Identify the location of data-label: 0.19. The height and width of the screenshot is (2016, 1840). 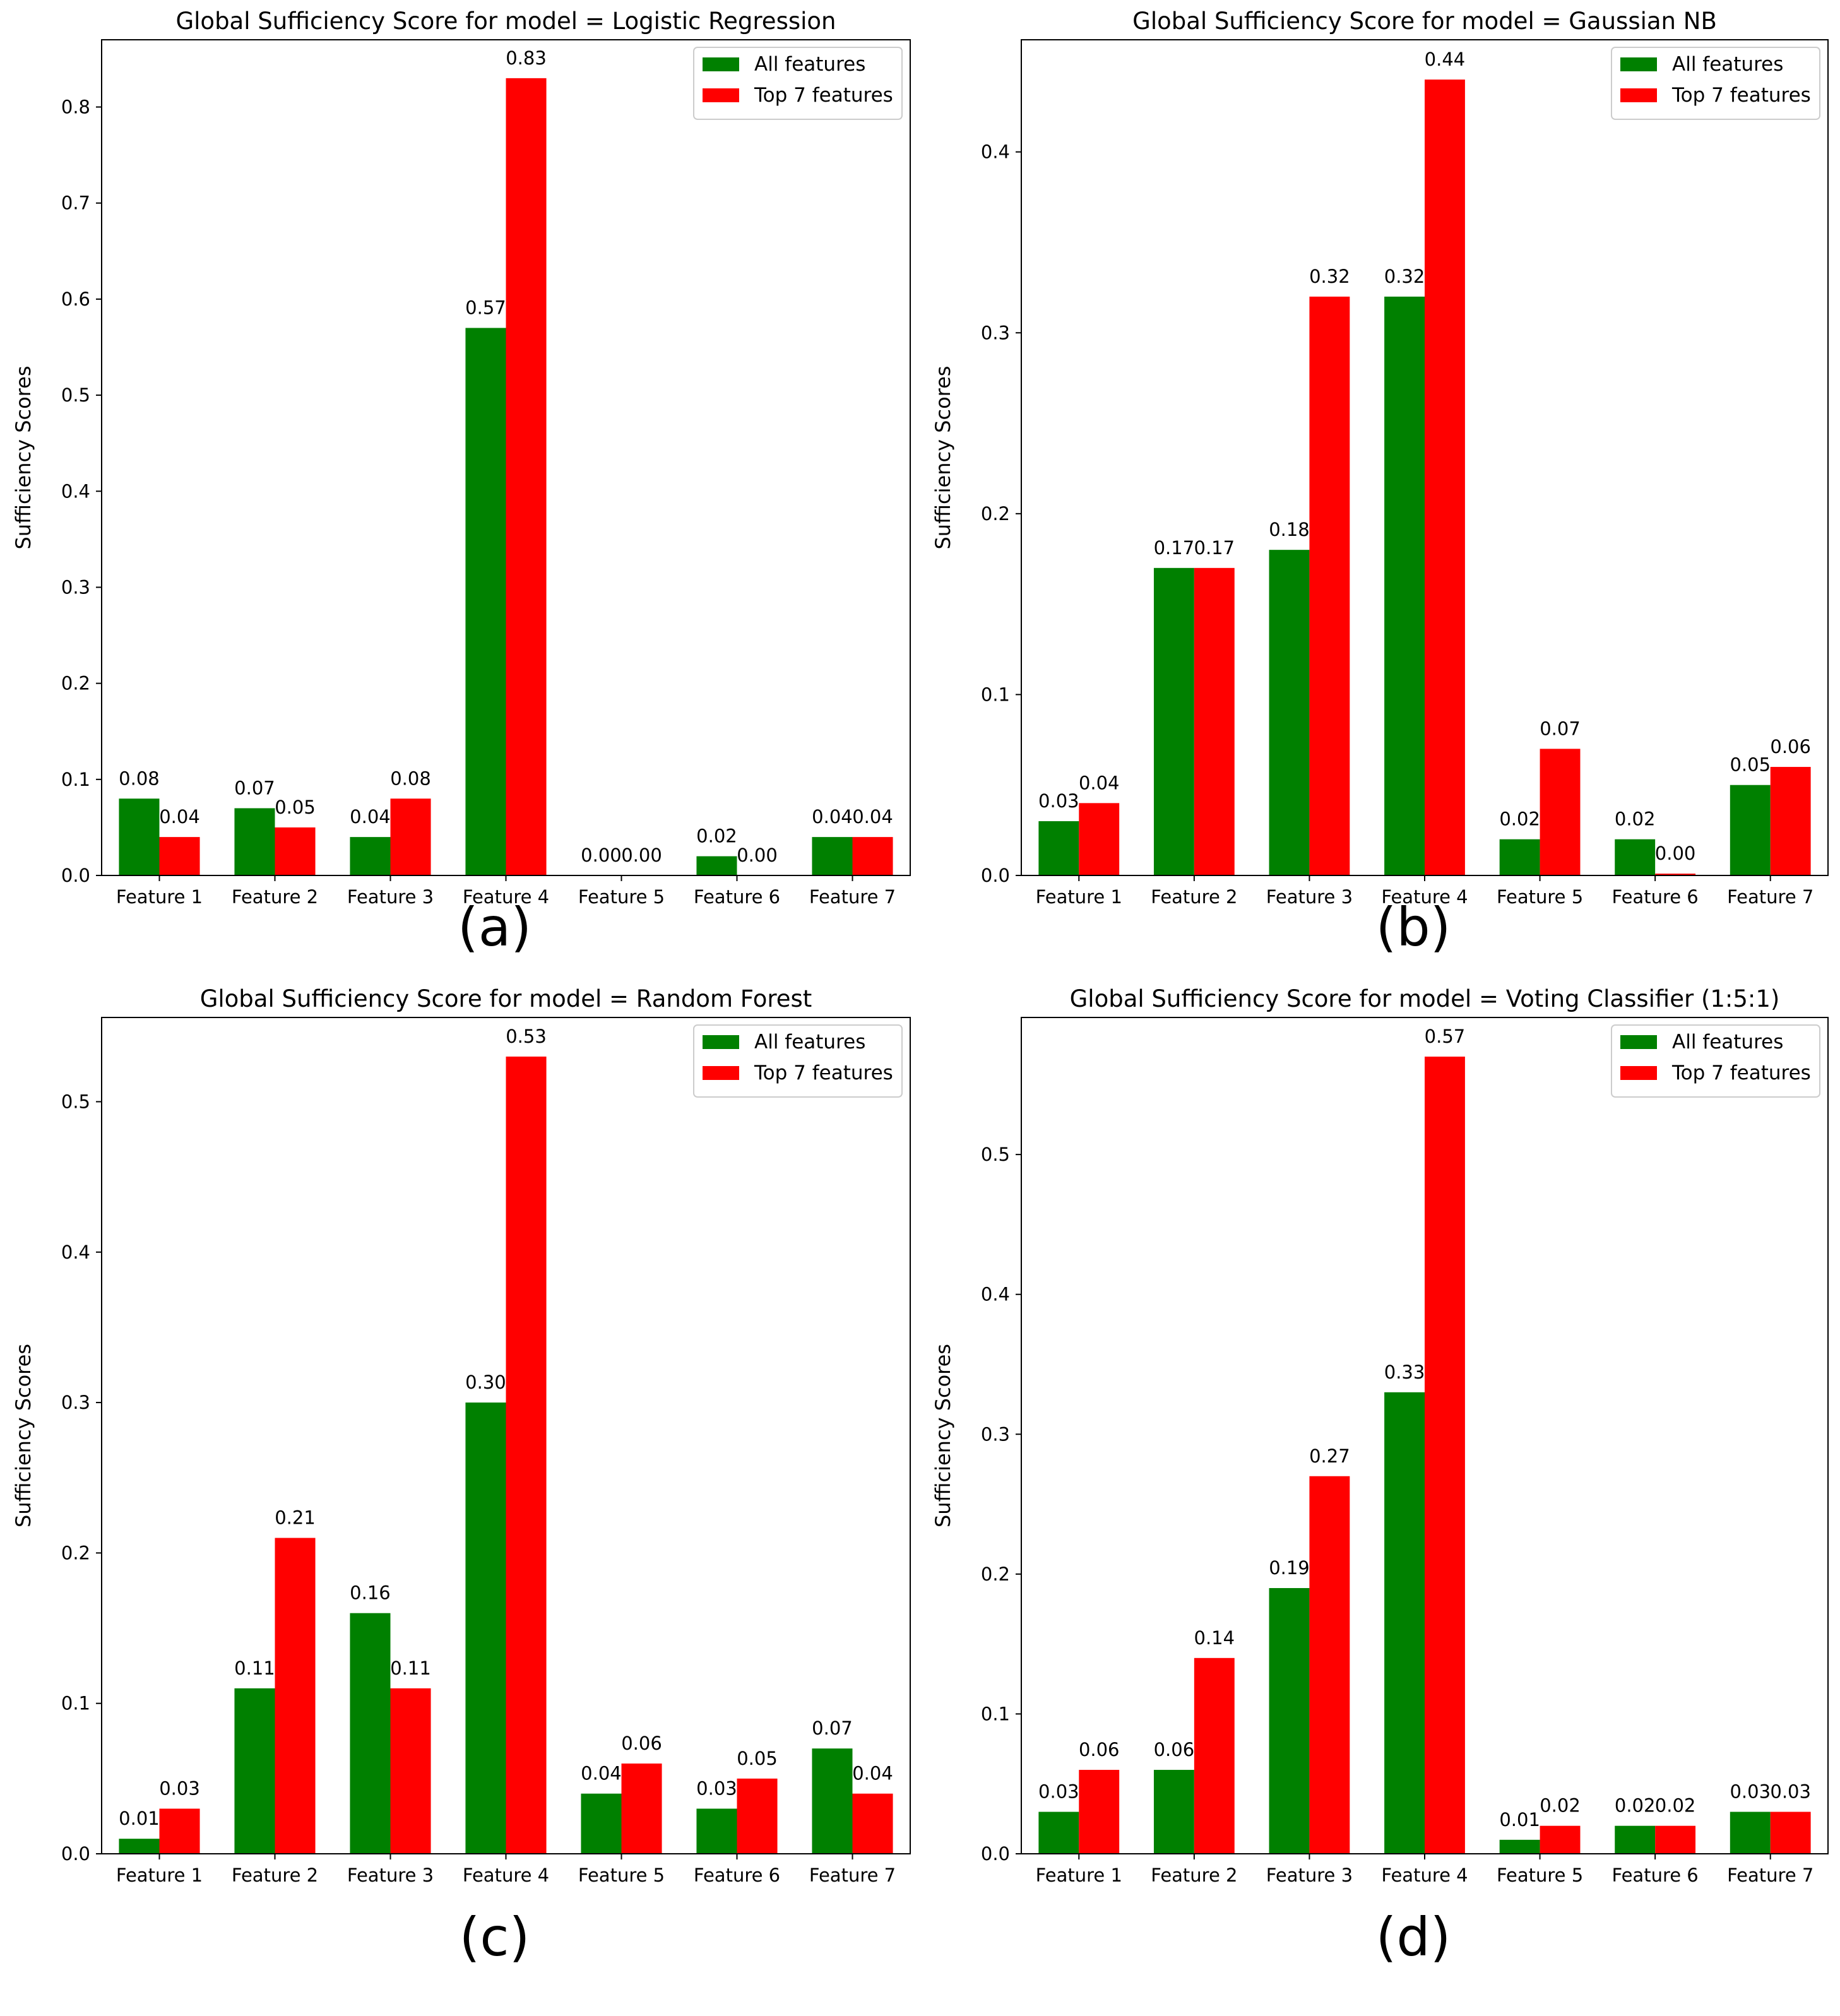
(1289, 1568).